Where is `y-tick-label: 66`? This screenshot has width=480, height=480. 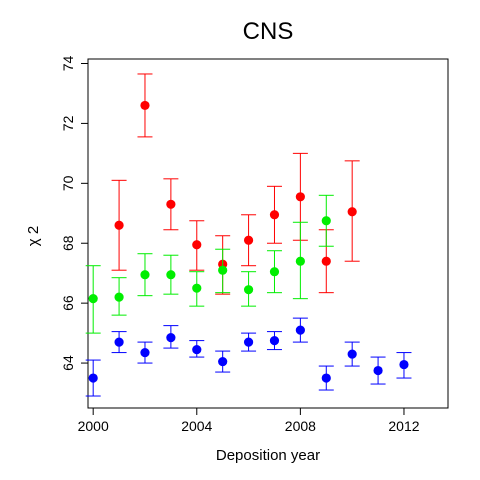 y-tick-label: 66 is located at coordinates (68, 303).